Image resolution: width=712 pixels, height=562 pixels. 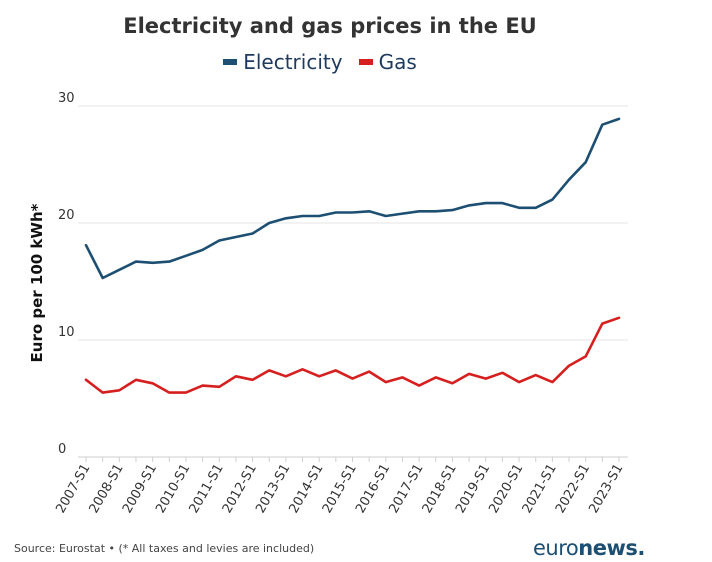 I want to click on y-tick-label-30: 30, so click(x=66, y=98).